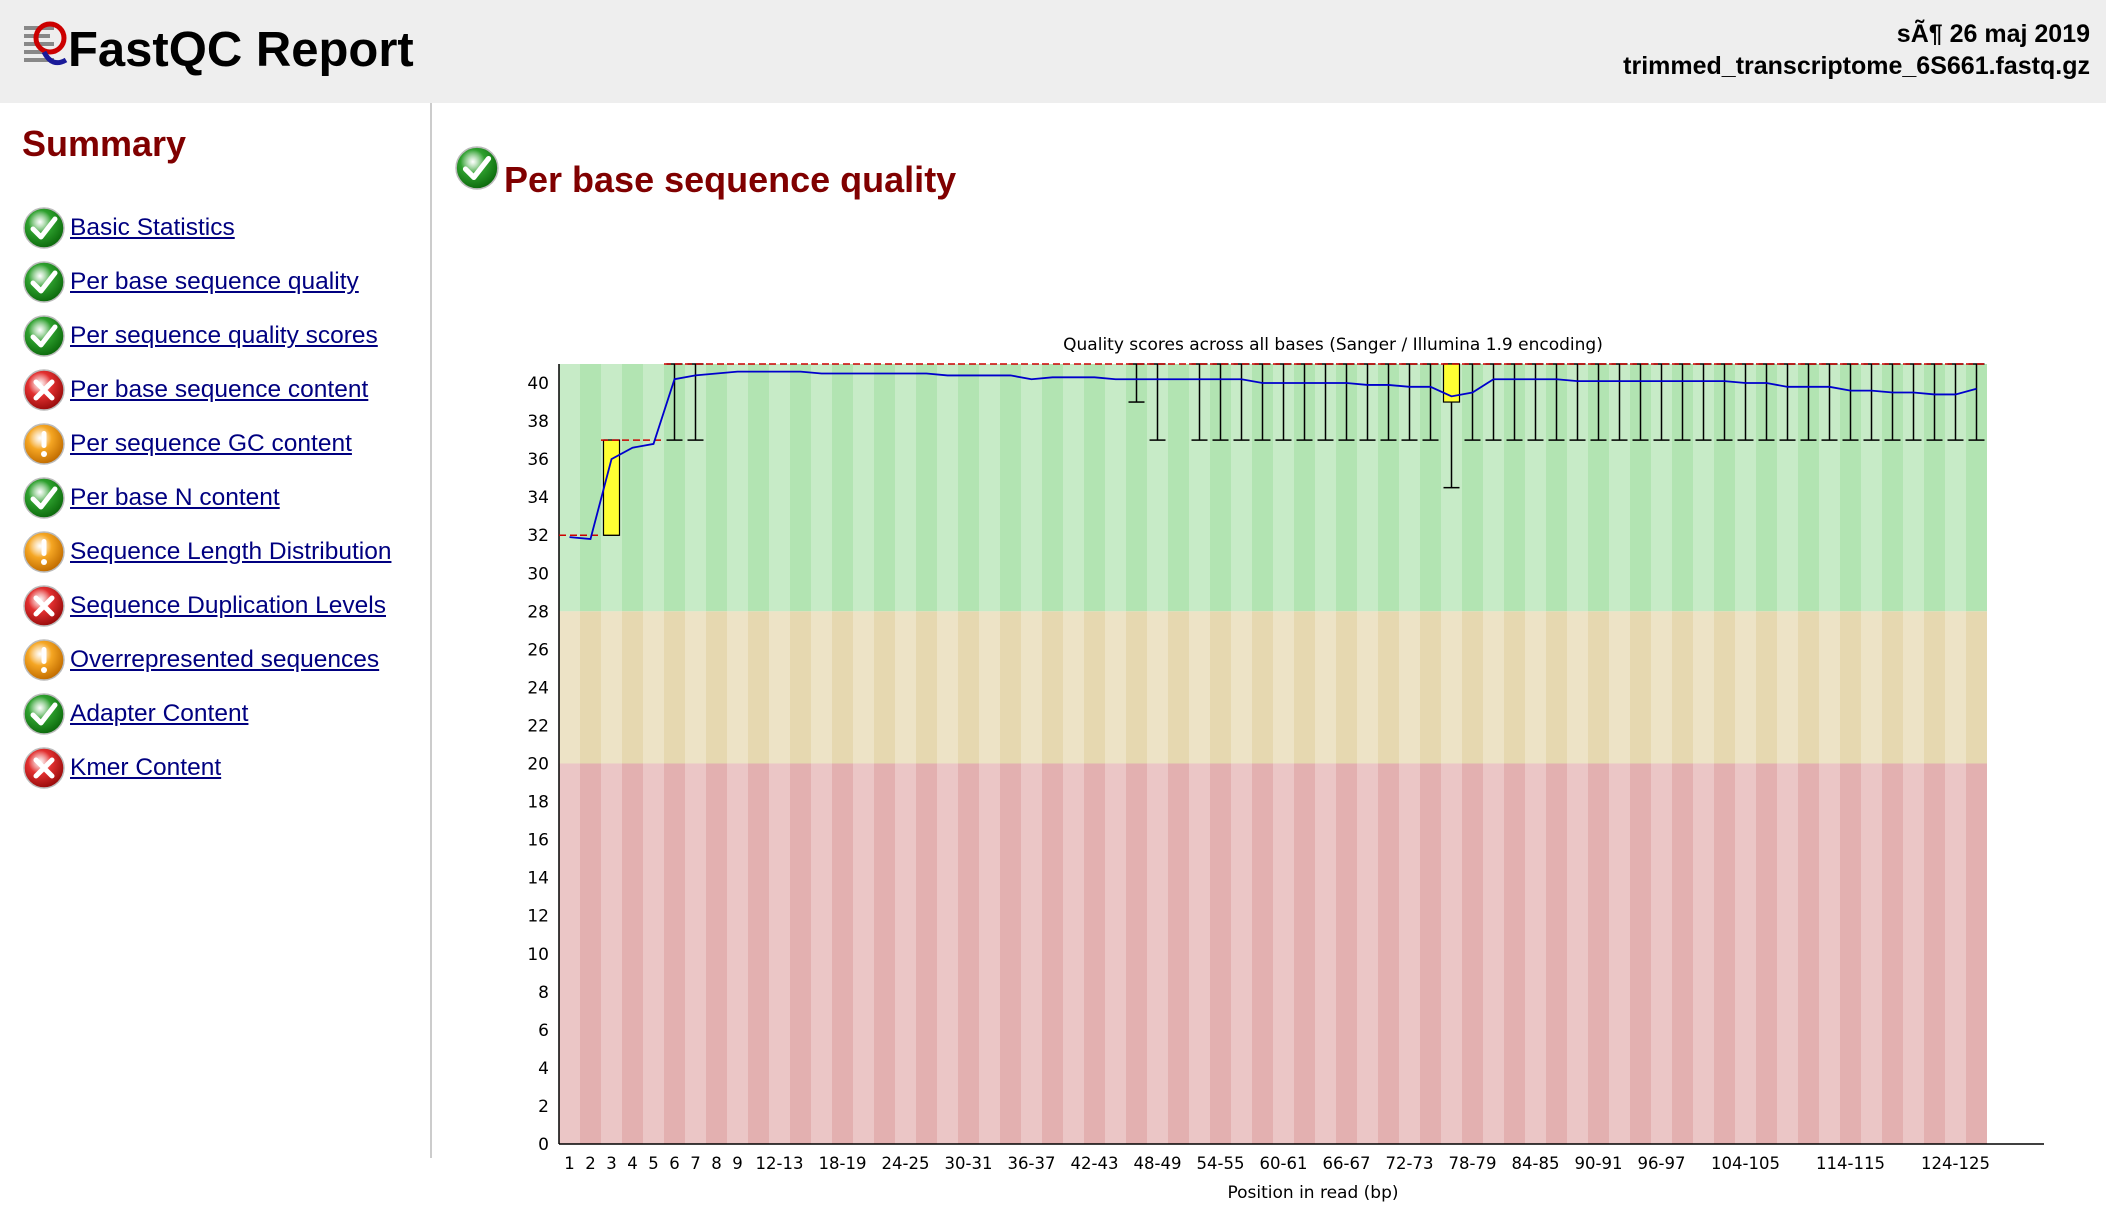 The height and width of the screenshot is (1207, 2106). I want to click on summary-title: Summary, so click(104, 143).